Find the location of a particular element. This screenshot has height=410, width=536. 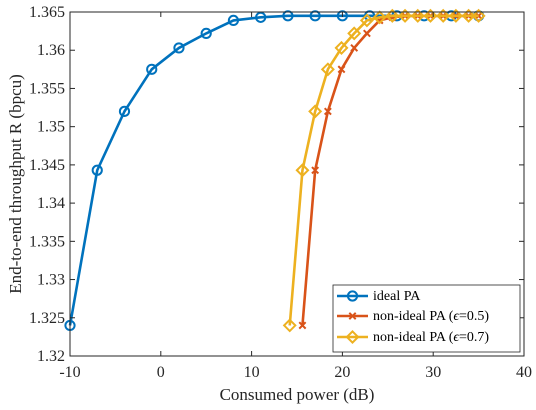

y-tick-label: 1.35 is located at coordinates (51, 127).